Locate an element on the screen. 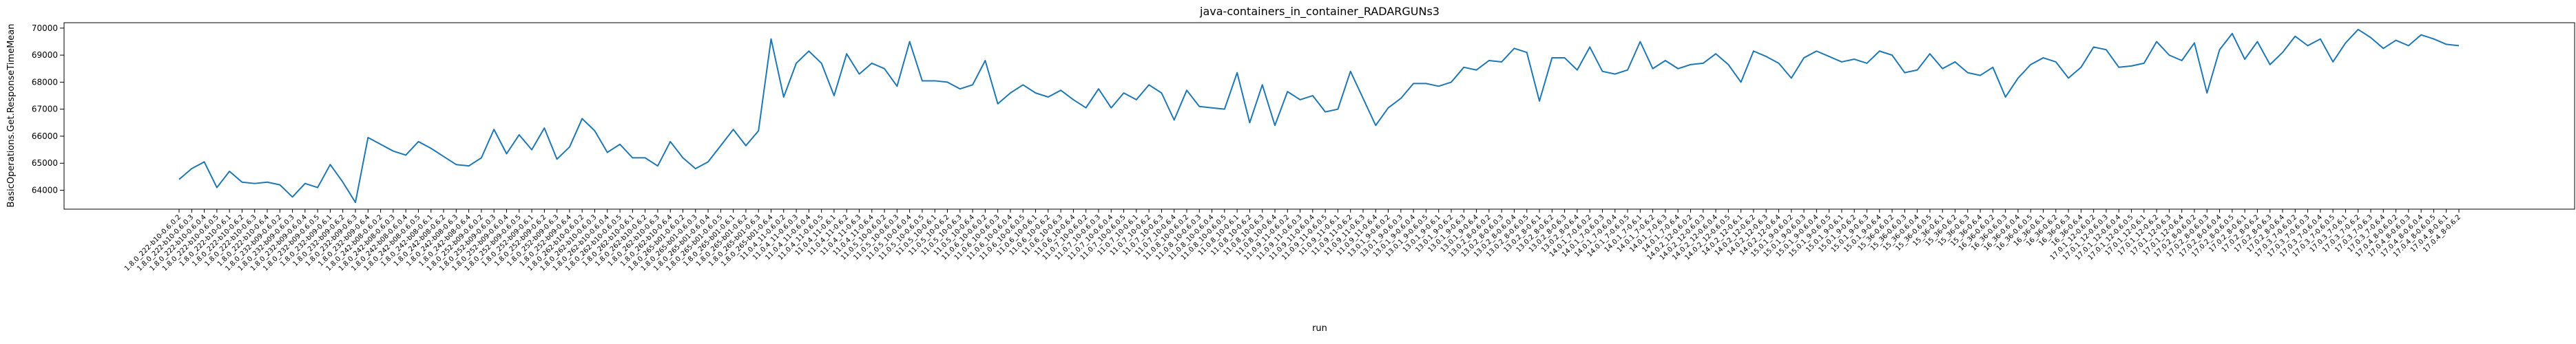 This screenshot has width=2576, height=344. y-tick-label: 70000 is located at coordinates (45, 28).